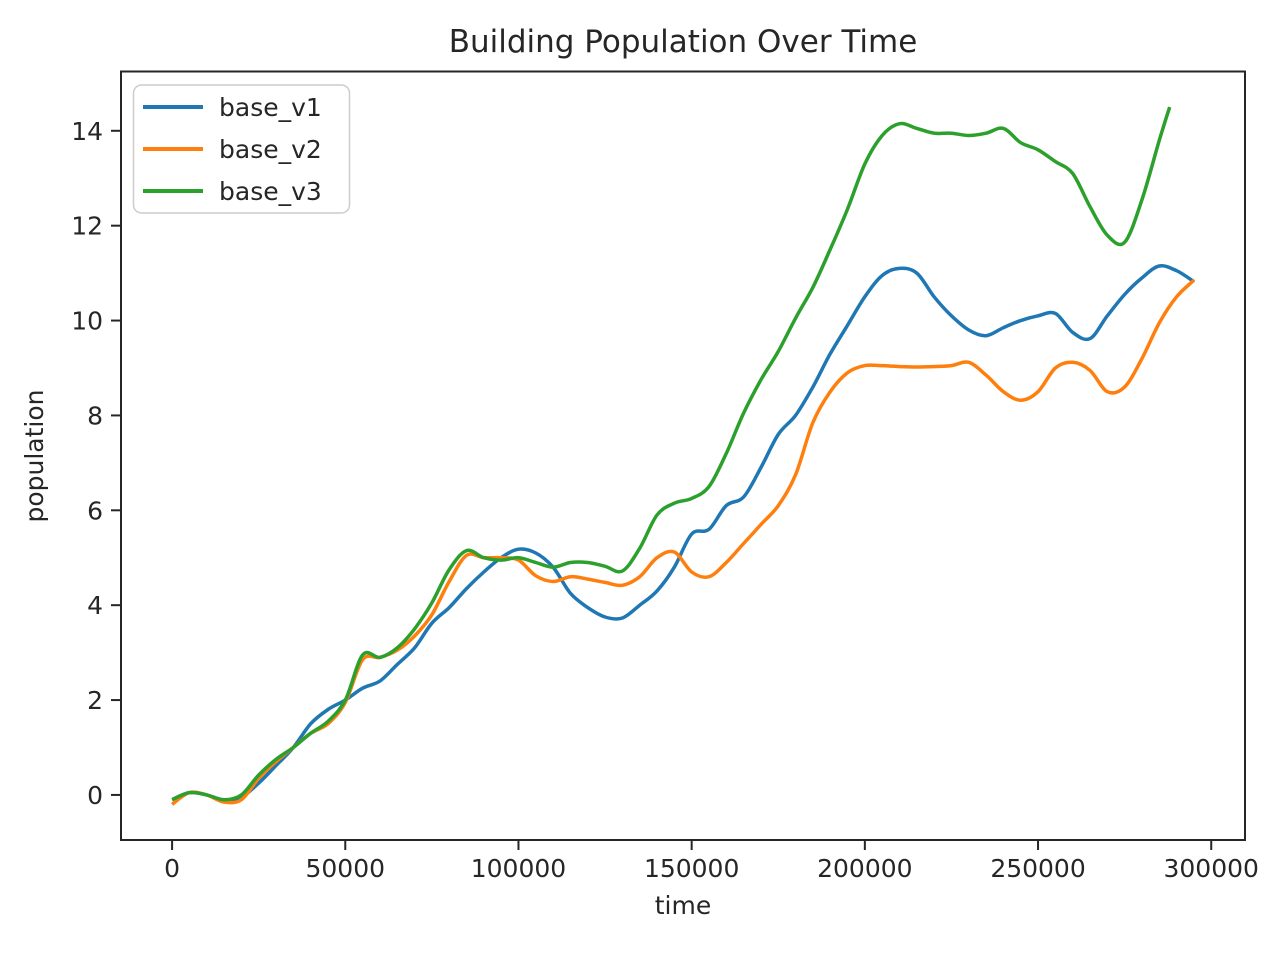 This screenshot has width=1270, height=954. Describe the element at coordinates (95, 510) in the screenshot. I see `y-tick-label: 6` at that location.